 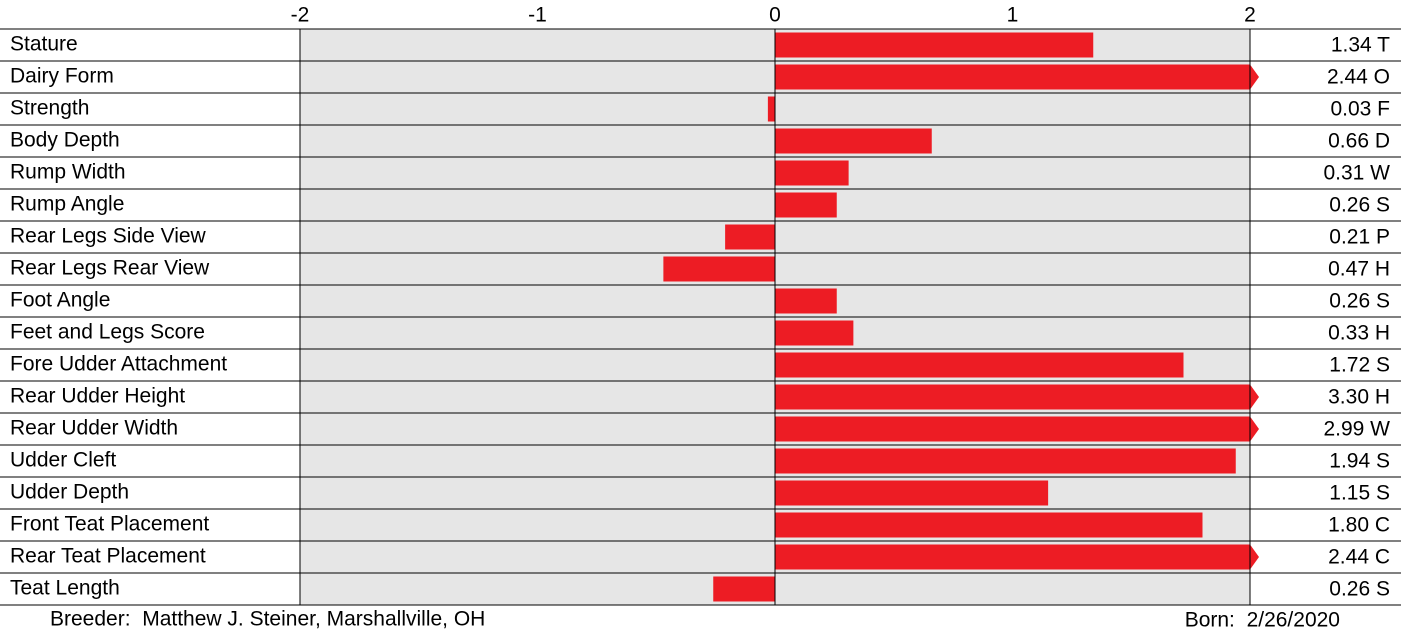 I want to click on category-label: Udder Depth, so click(x=69, y=492).